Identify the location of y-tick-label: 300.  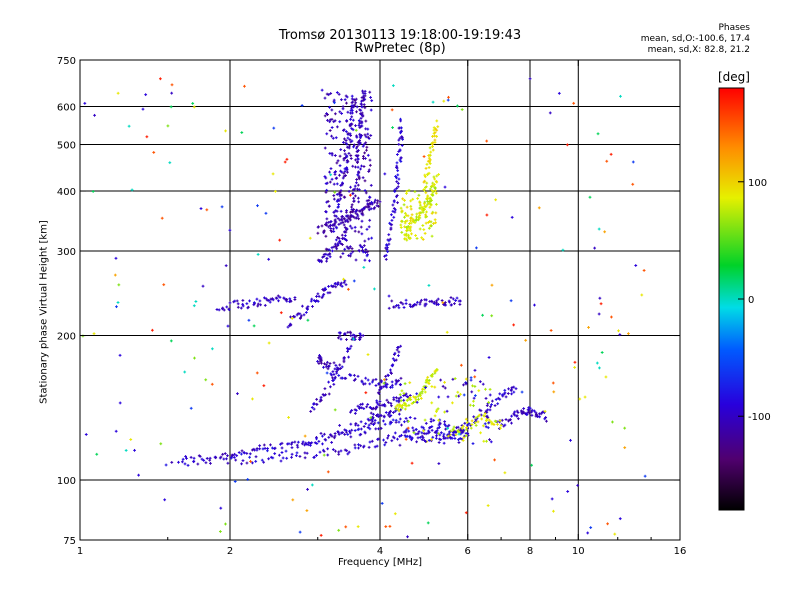
(66, 252).